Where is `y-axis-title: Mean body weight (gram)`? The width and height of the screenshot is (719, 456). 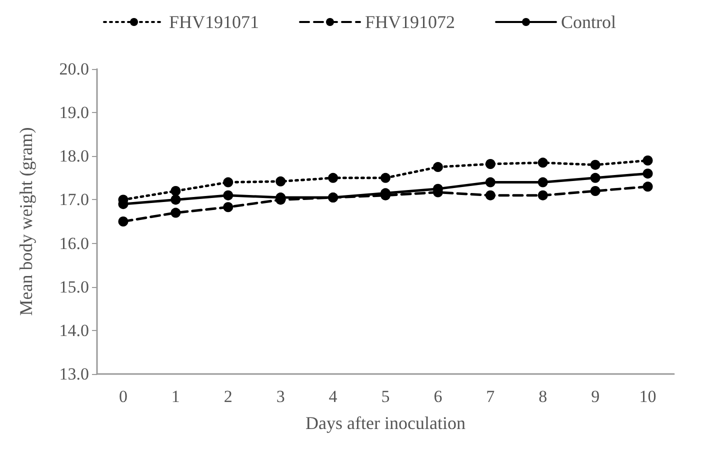
y-axis-title: Mean body weight (gram) is located at coordinates (26, 221).